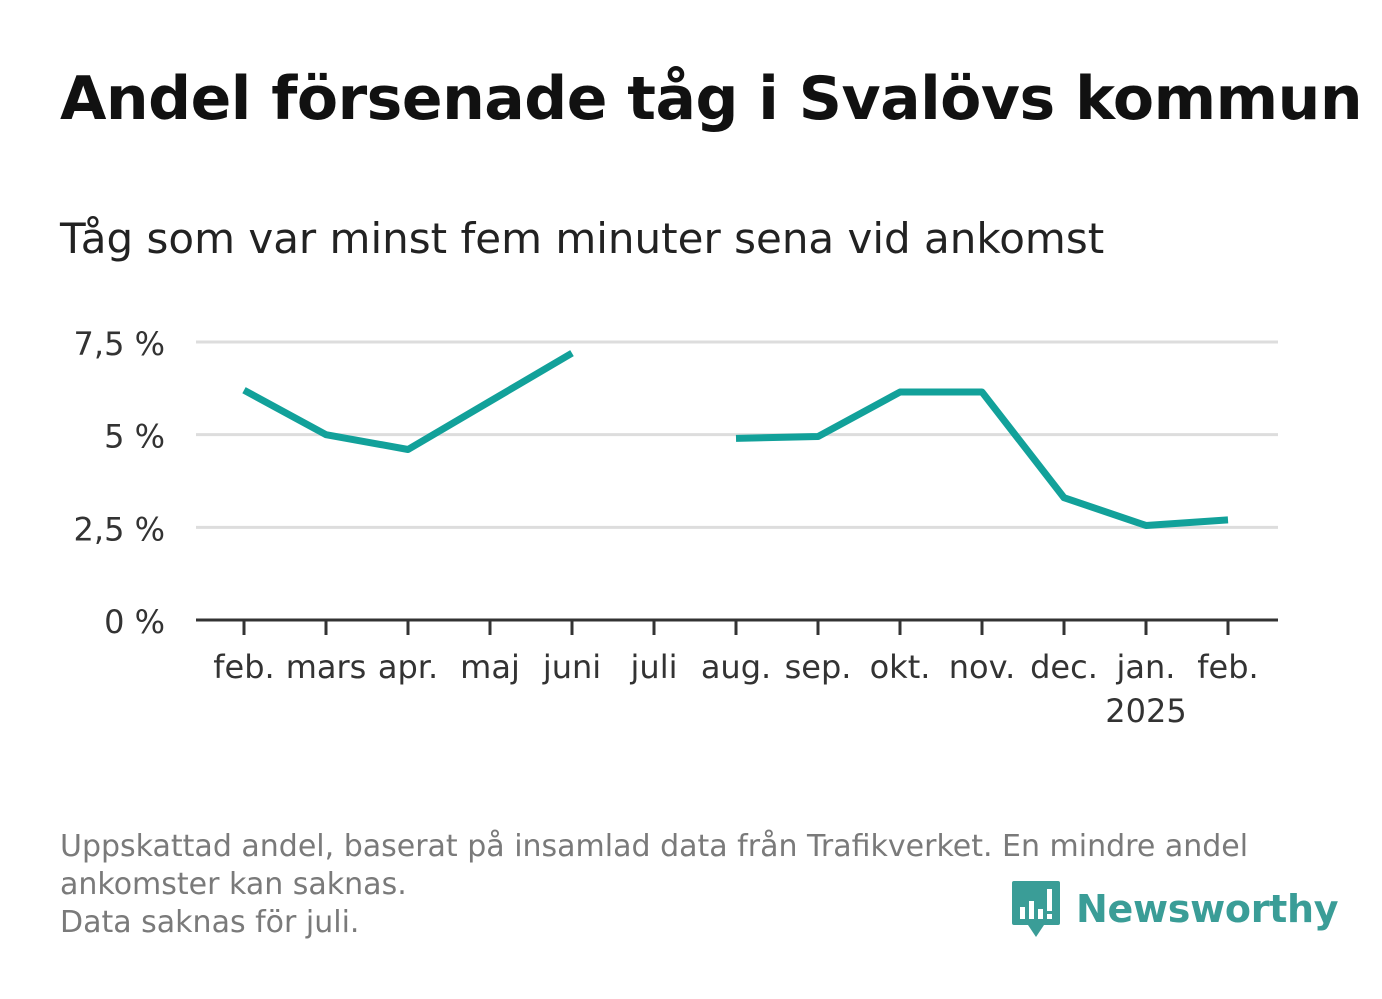 This screenshot has width=1382, height=999. What do you see at coordinates (326, 667) in the screenshot?
I see `x-tick-label: mars` at bounding box center [326, 667].